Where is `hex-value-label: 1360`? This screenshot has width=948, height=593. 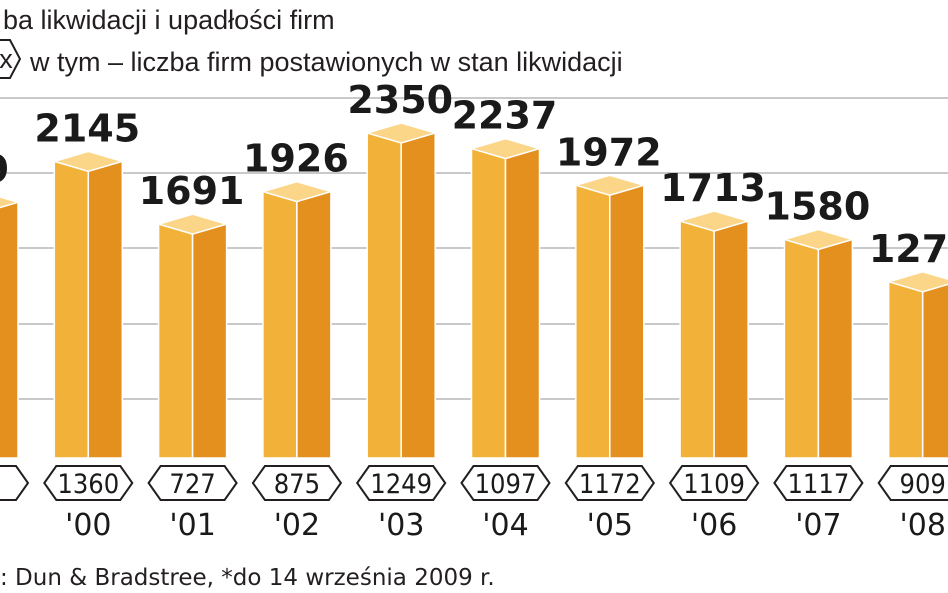
hex-value-label: 1360 is located at coordinates (88, 484).